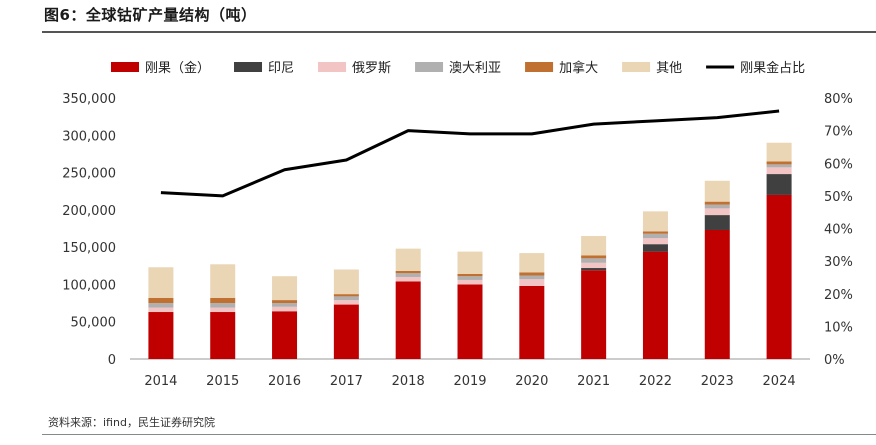 The width and height of the screenshot is (876, 445). Describe the element at coordinates (160, 381) in the screenshot. I see `x-tick-label: 2014` at that location.